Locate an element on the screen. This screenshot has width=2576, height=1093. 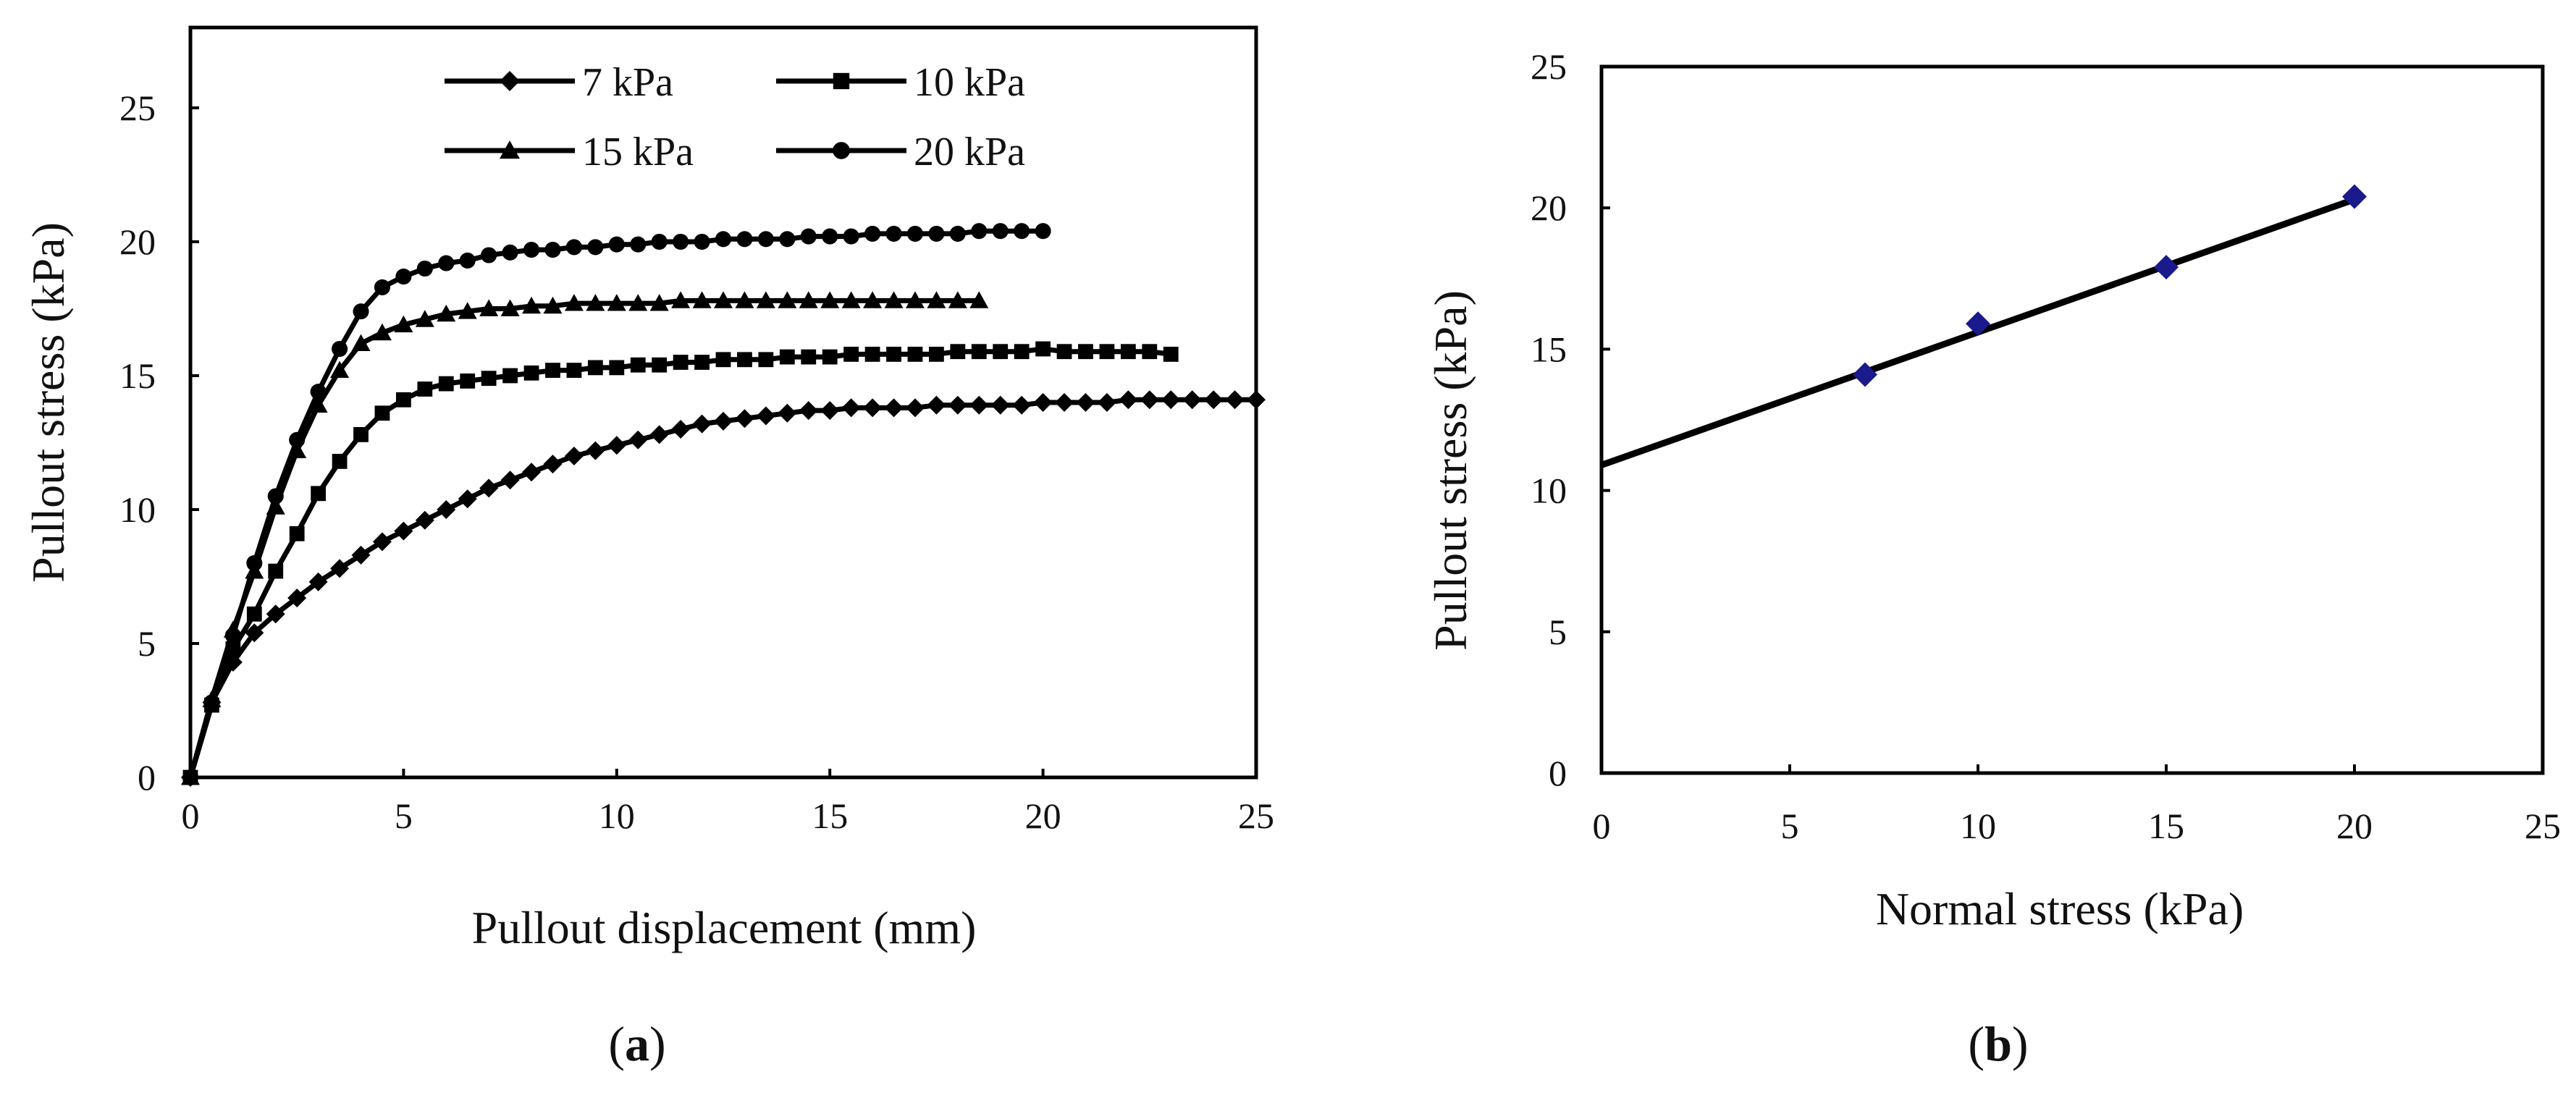
y-tick-label: 5 is located at coordinates (1558, 632).